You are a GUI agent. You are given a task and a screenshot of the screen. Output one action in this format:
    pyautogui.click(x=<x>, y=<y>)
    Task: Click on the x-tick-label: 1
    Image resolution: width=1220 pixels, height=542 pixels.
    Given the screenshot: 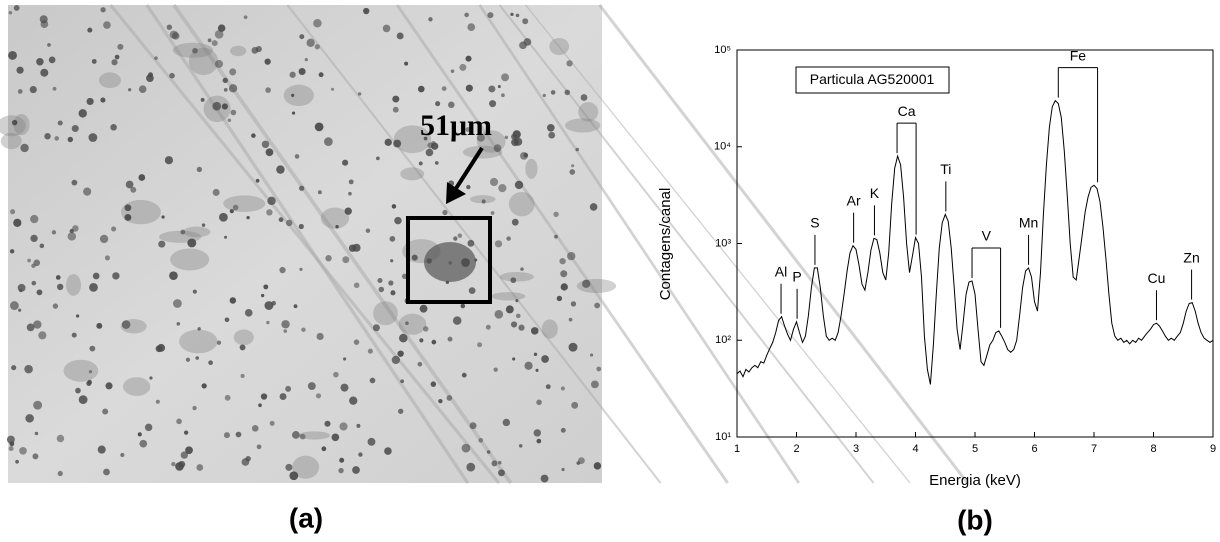 What is the action you would take?
    pyautogui.click(x=737, y=449)
    